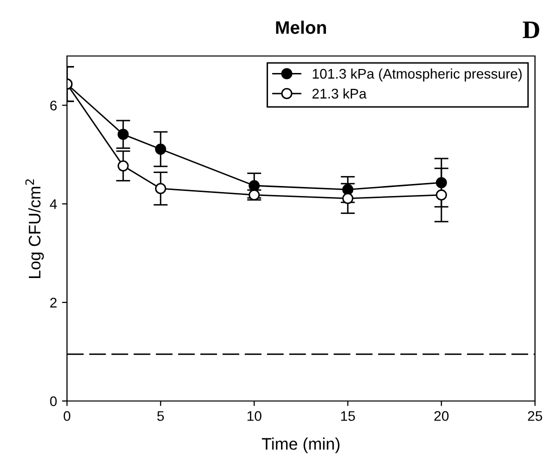 The height and width of the screenshot is (462, 560). I want to click on x-tick-label: 25, so click(535, 416).